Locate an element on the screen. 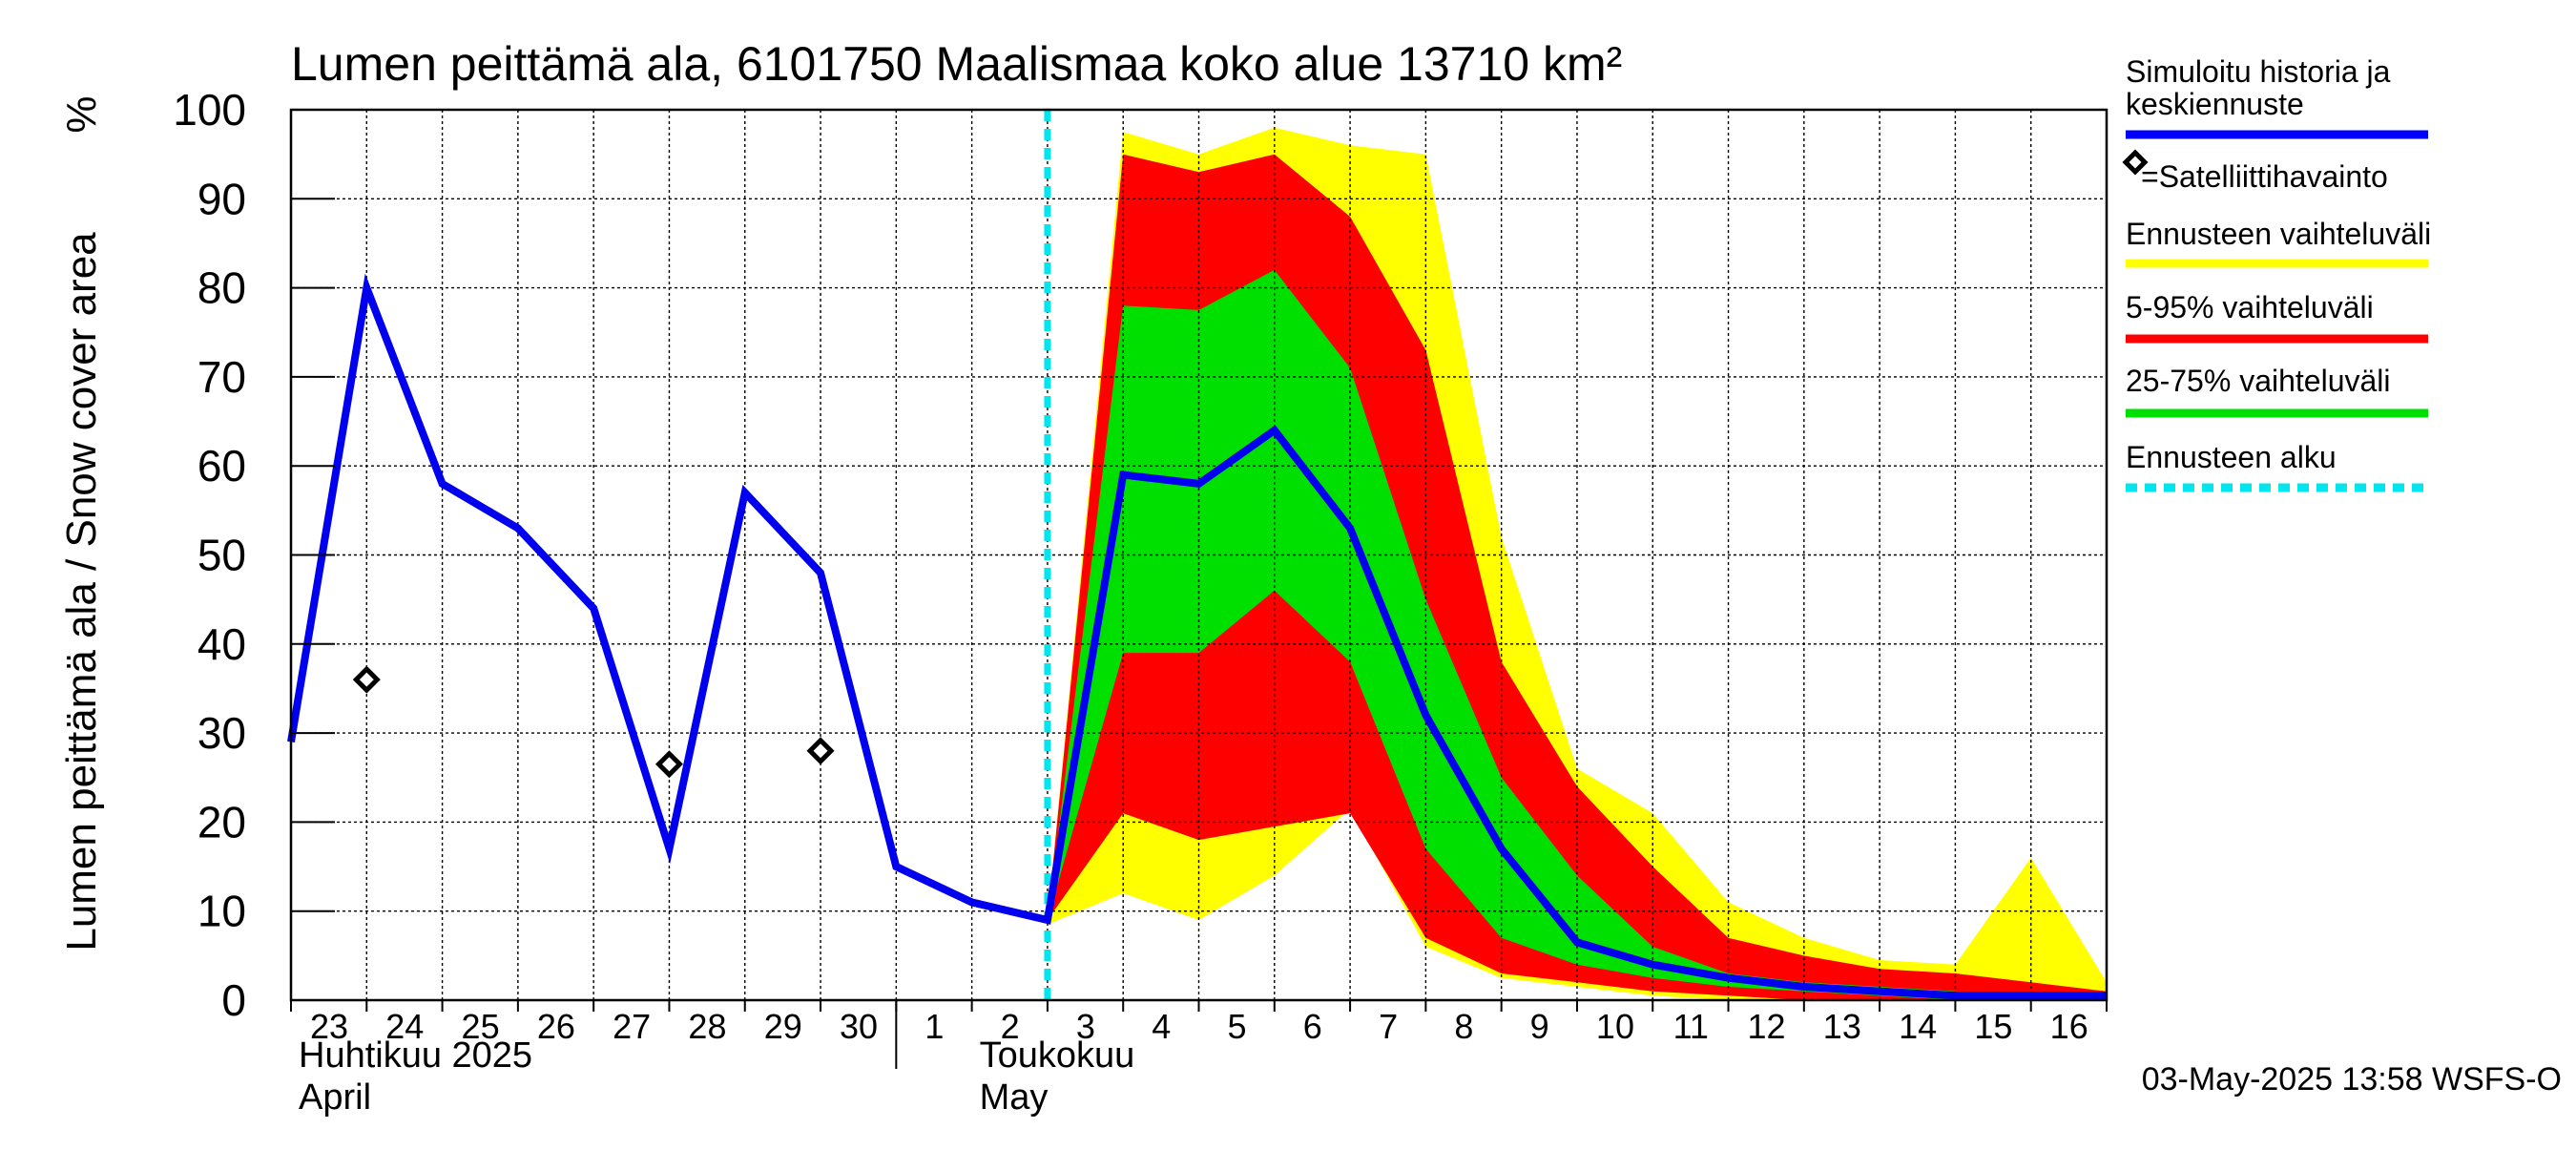 This screenshot has width=2576, height=1150. y-tick-label: 30 is located at coordinates (221, 733).